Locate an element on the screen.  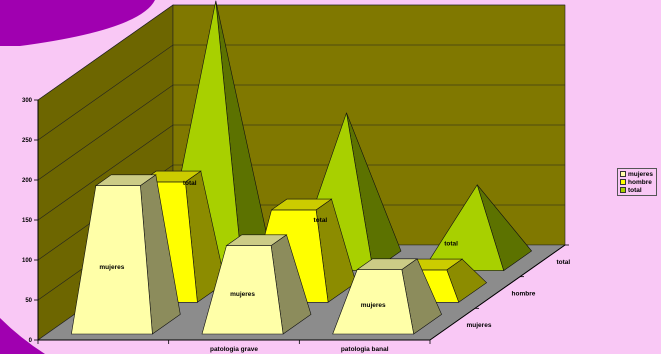
legend-item-mujeres: mujeres is located at coordinates (636, 174).